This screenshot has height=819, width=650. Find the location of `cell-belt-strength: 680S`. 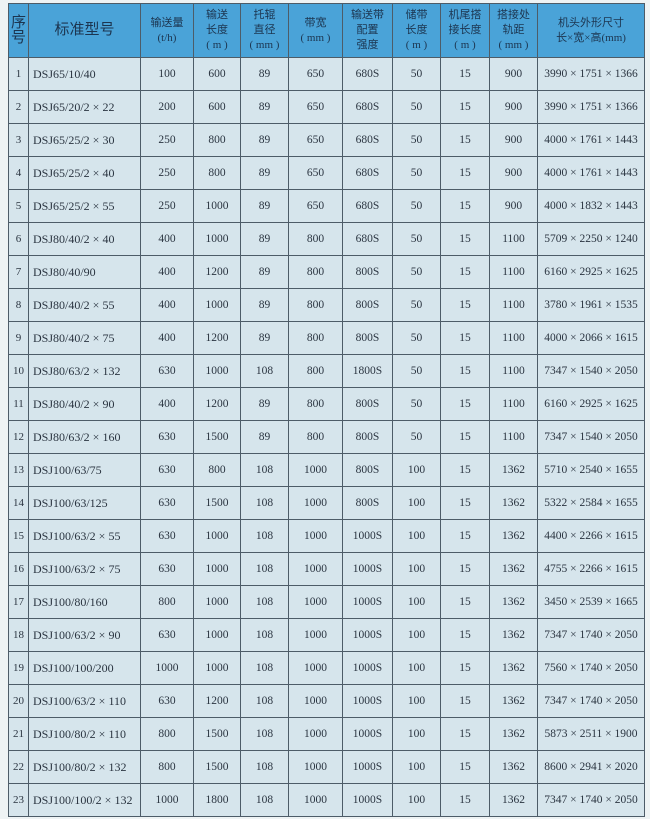

cell-belt-strength: 680S is located at coordinates (367, 107).